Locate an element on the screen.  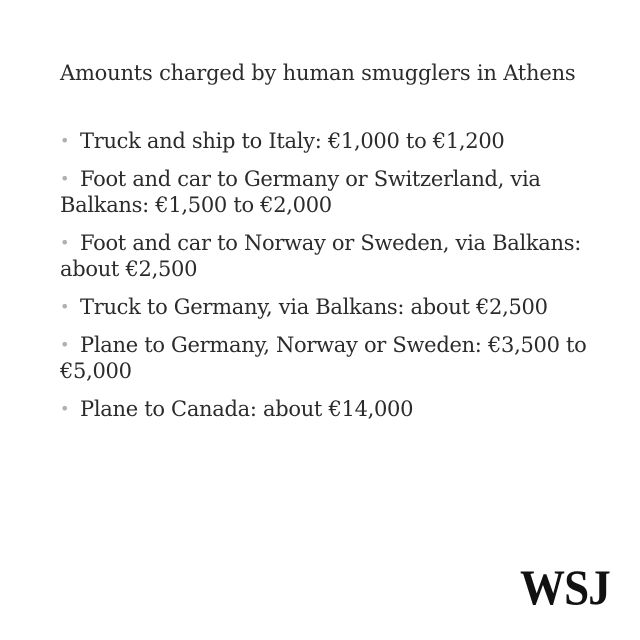
list-item: • Plane to Canada: about €14,000 is located at coordinates (330, 409).